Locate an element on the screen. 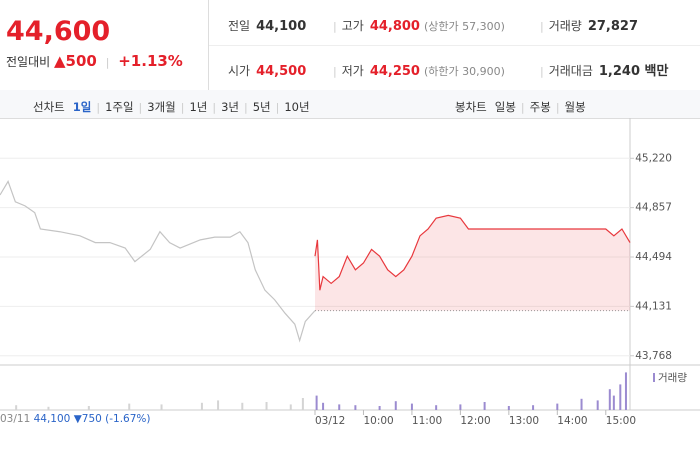  tab-group-label: 선차트 is located at coordinates (49, 107).